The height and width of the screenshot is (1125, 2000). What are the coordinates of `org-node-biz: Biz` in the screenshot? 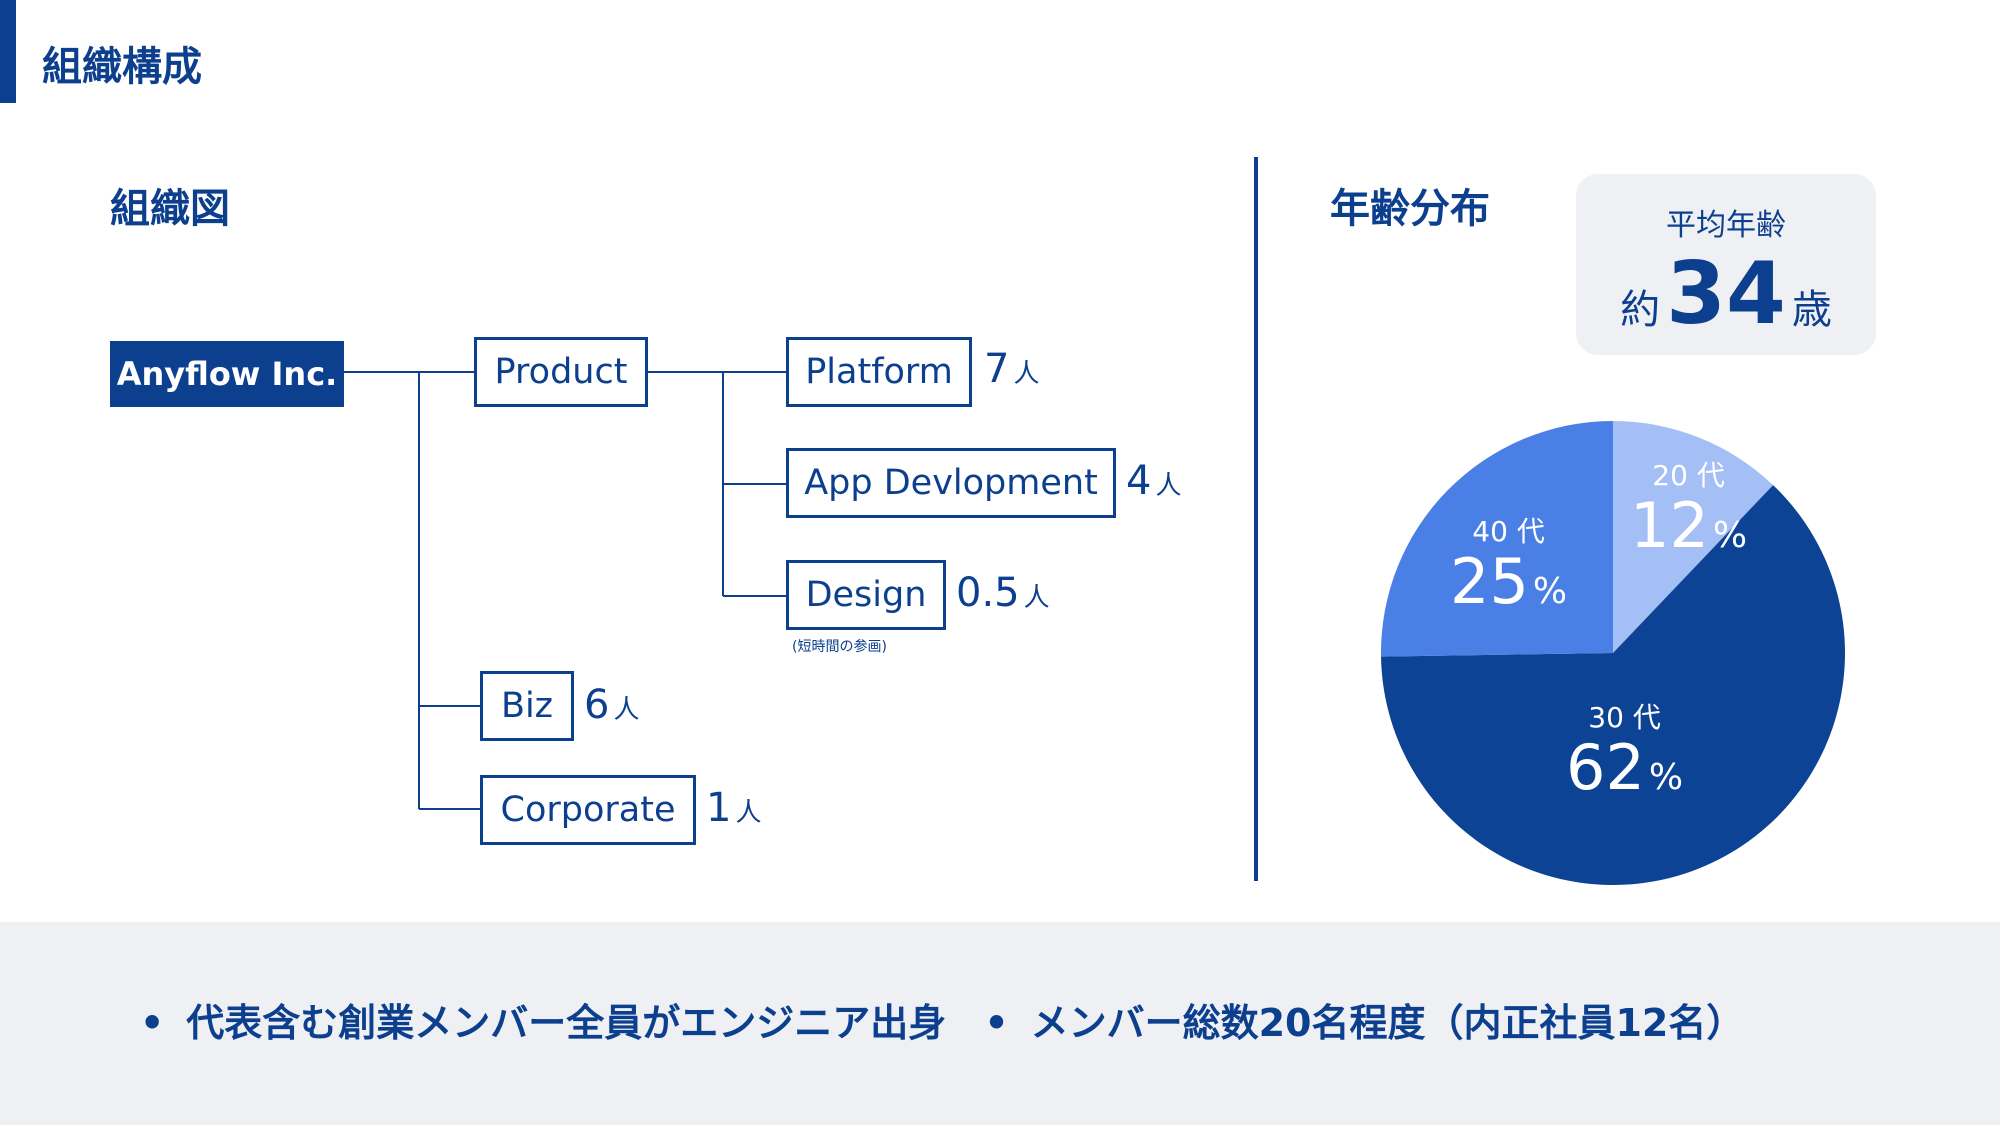 It's located at (527, 706).